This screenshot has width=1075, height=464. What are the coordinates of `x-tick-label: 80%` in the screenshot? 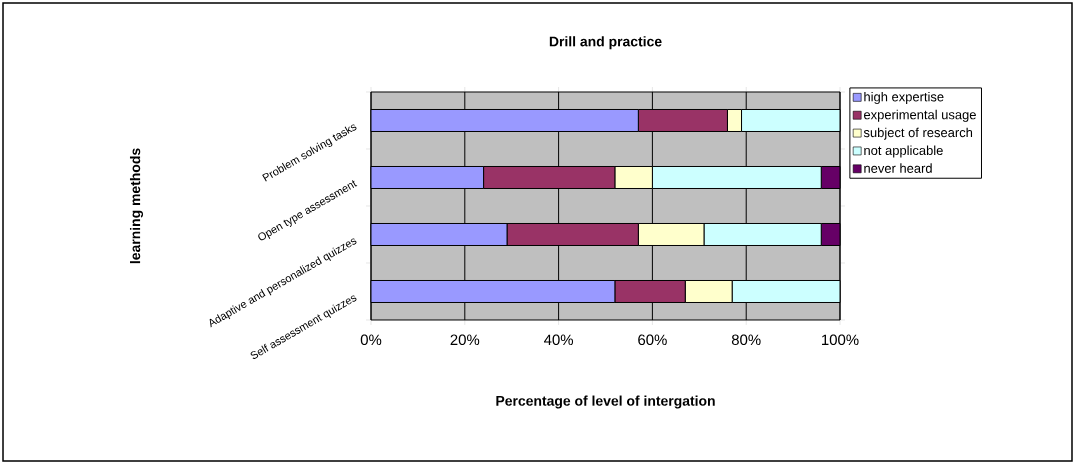 It's located at (746, 340).